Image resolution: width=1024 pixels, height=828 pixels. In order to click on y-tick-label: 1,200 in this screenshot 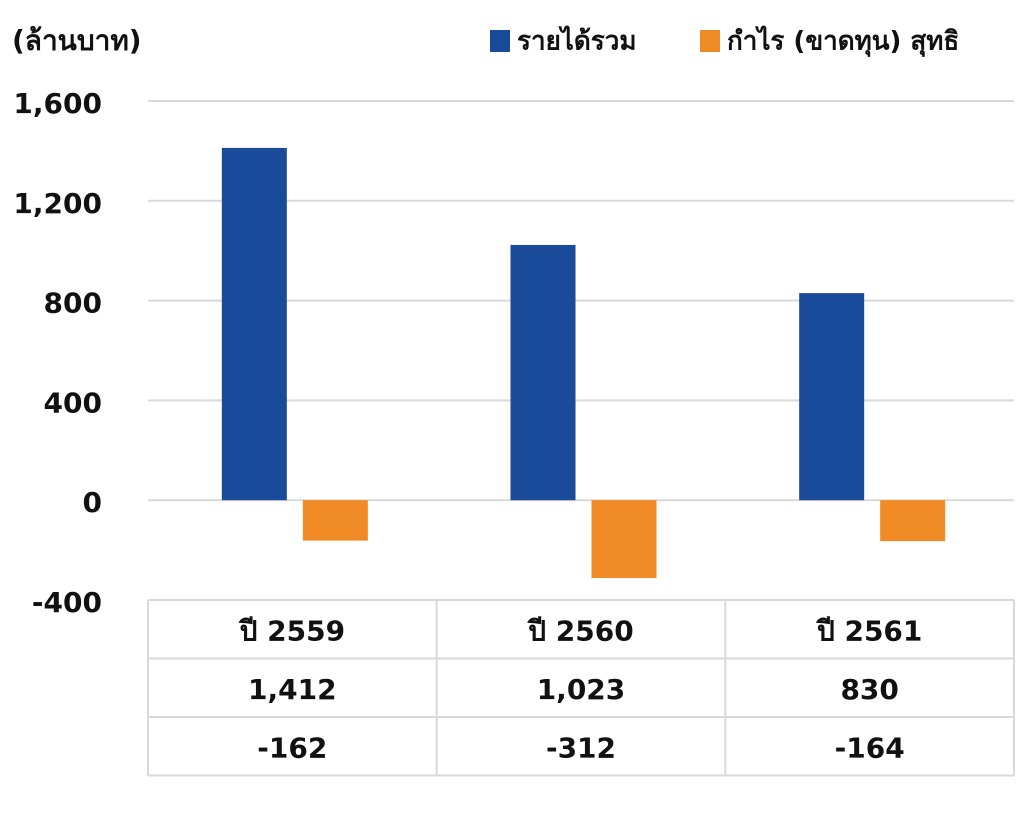, I will do `click(57, 203)`.